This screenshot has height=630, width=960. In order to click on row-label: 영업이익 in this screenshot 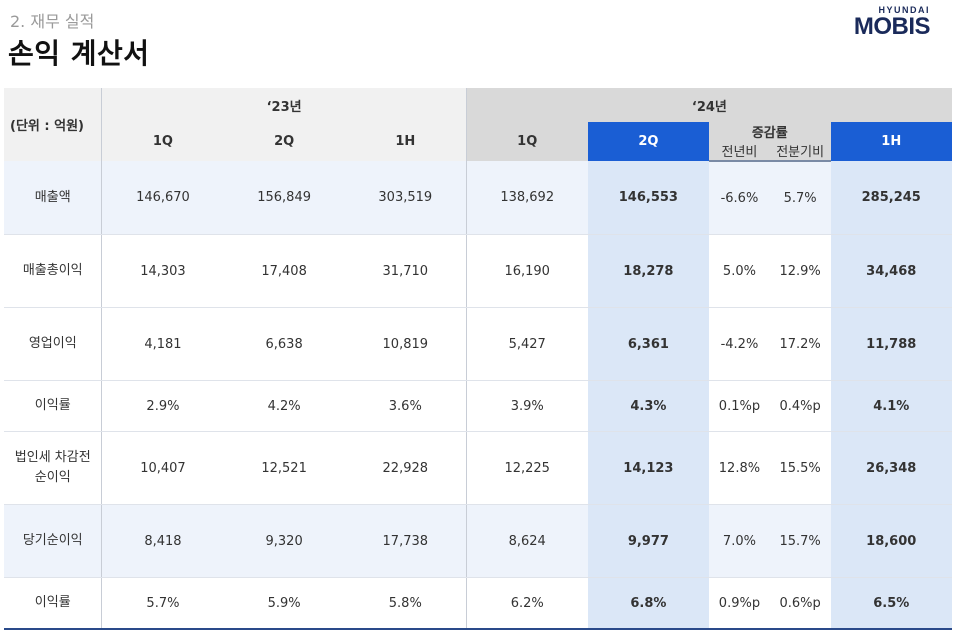, I will do `click(53, 344)`.